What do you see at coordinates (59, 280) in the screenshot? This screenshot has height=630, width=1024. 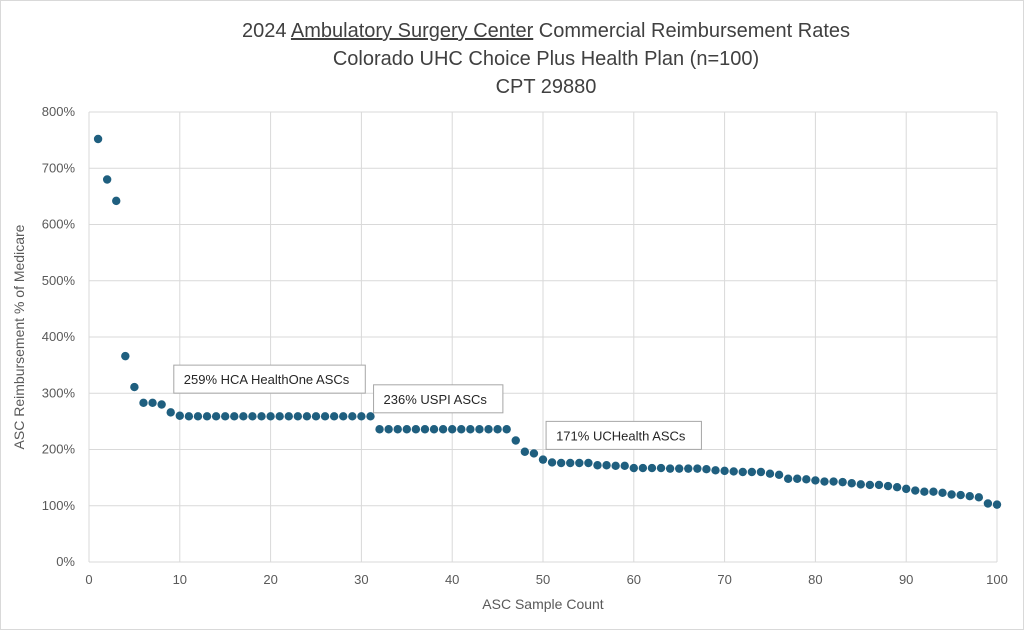 I see `y-tick-label: 500%` at bounding box center [59, 280].